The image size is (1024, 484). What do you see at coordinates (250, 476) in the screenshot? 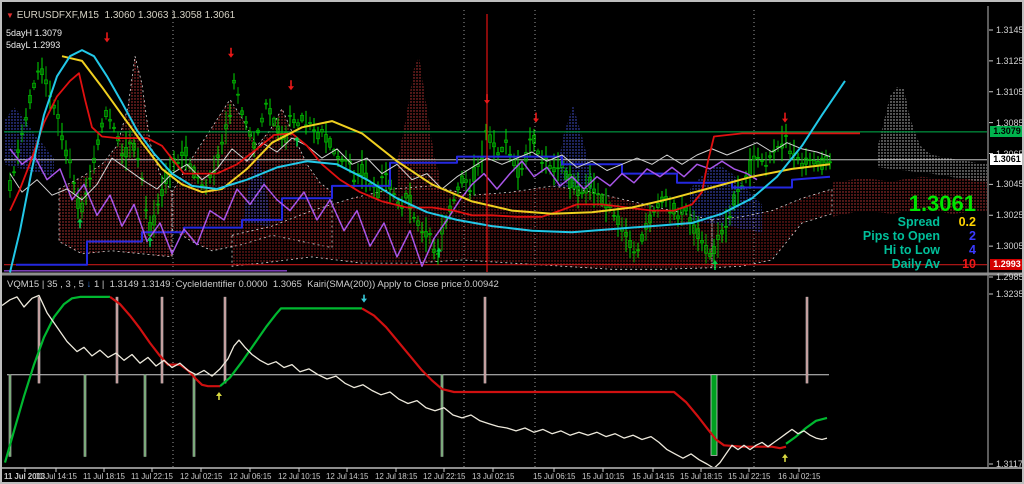
I see `time-axis-label: 12 Jul 06:15` at bounding box center [250, 476].